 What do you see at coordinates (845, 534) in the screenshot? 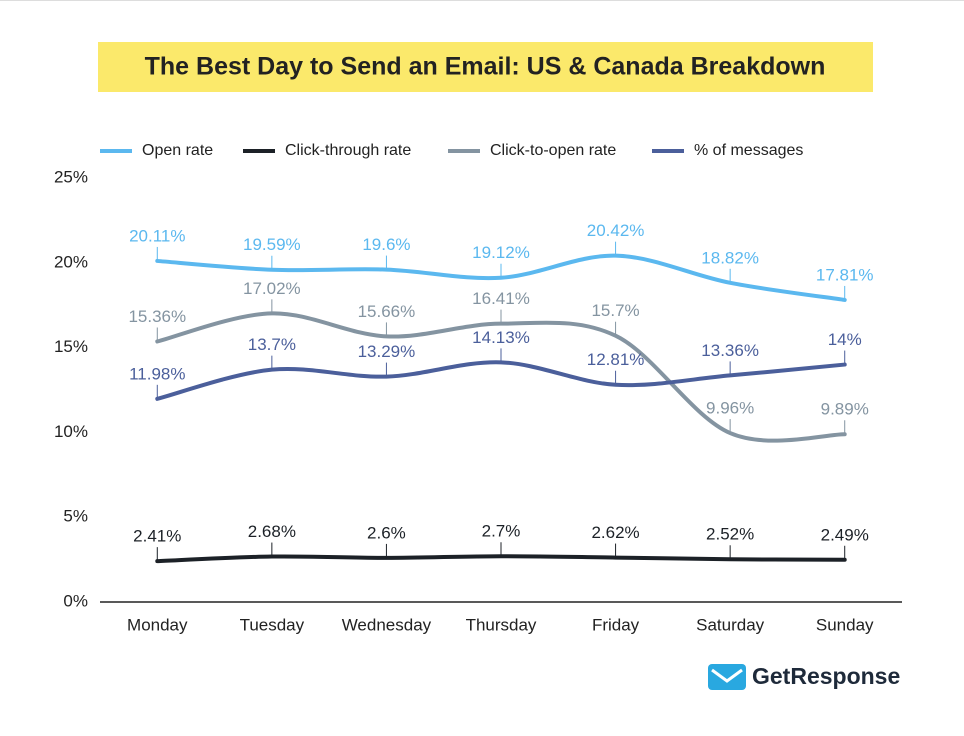
I see `data-label: 2.49%` at bounding box center [845, 534].